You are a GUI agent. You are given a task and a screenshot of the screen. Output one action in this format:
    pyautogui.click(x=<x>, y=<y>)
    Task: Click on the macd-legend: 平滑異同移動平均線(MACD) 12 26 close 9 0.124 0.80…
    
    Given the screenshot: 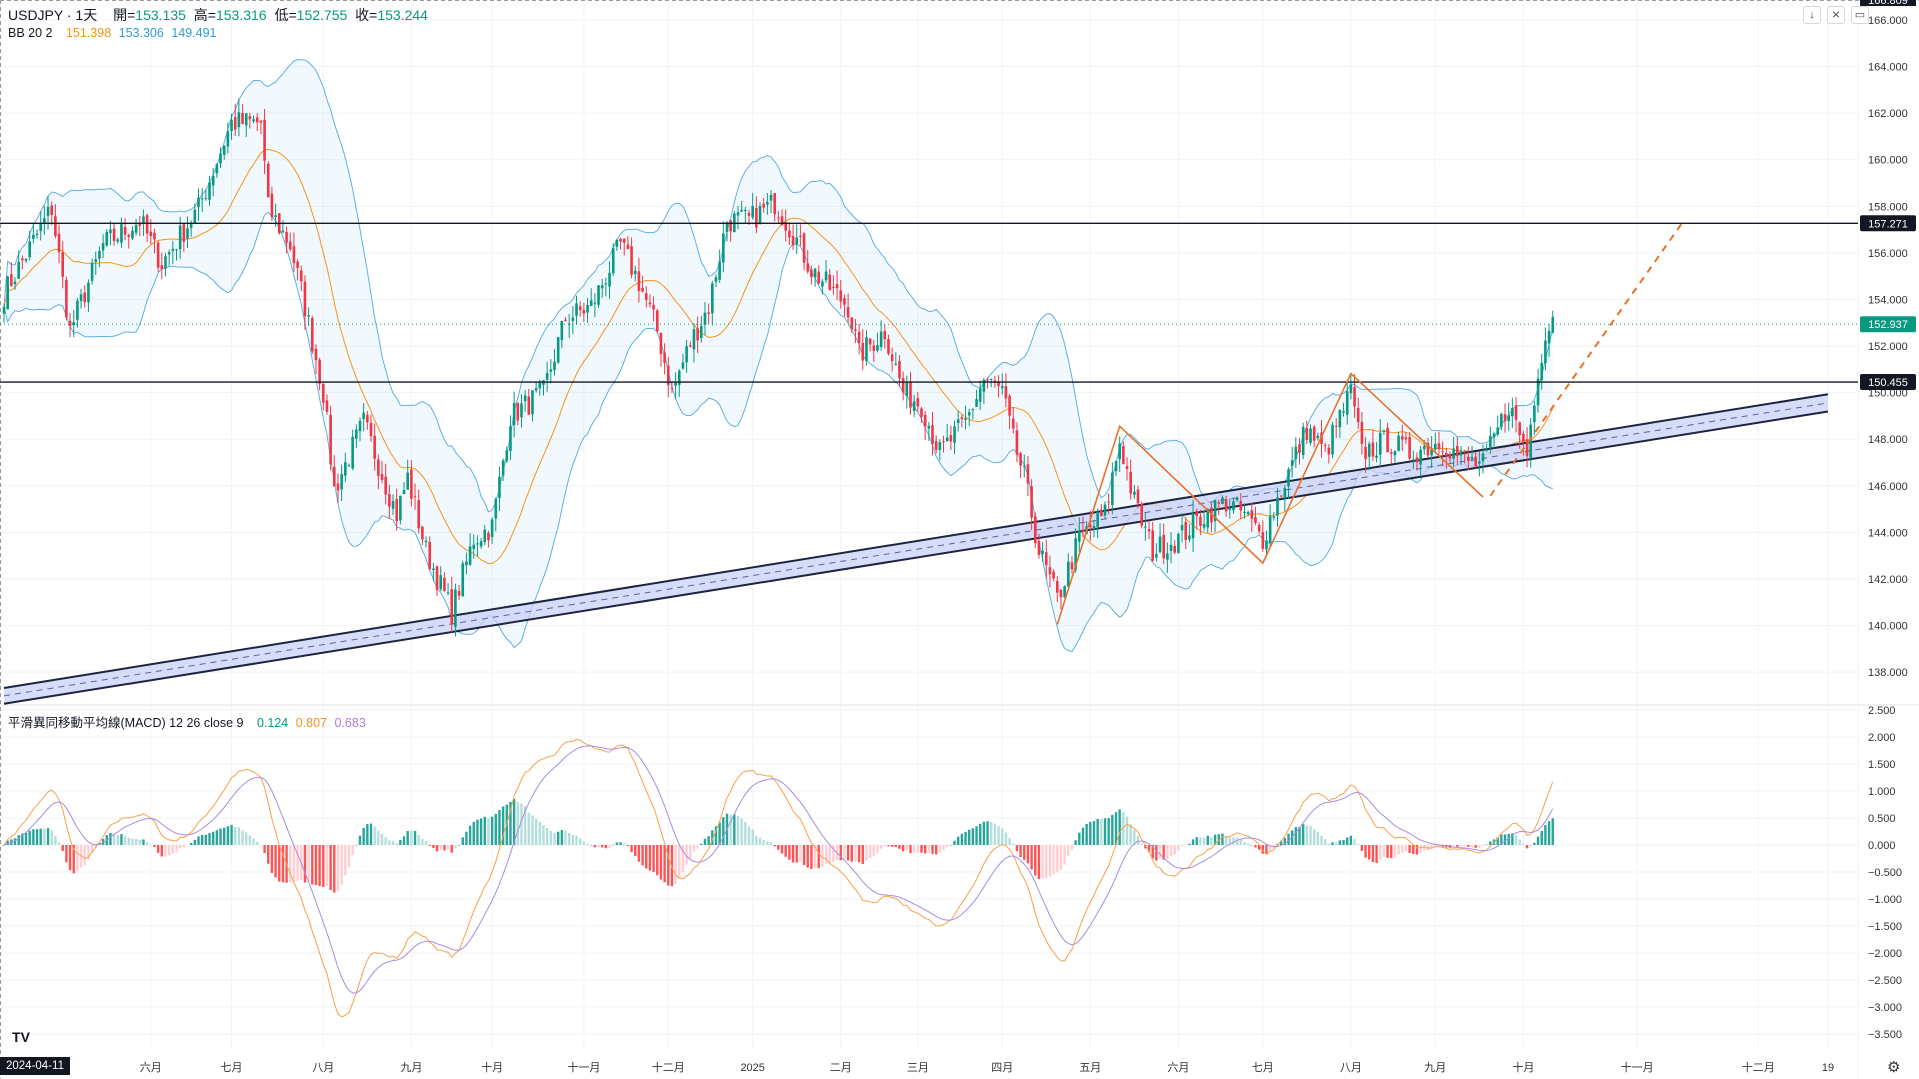 What is the action you would take?
    pyautogui.click(x=189, y=721)
    